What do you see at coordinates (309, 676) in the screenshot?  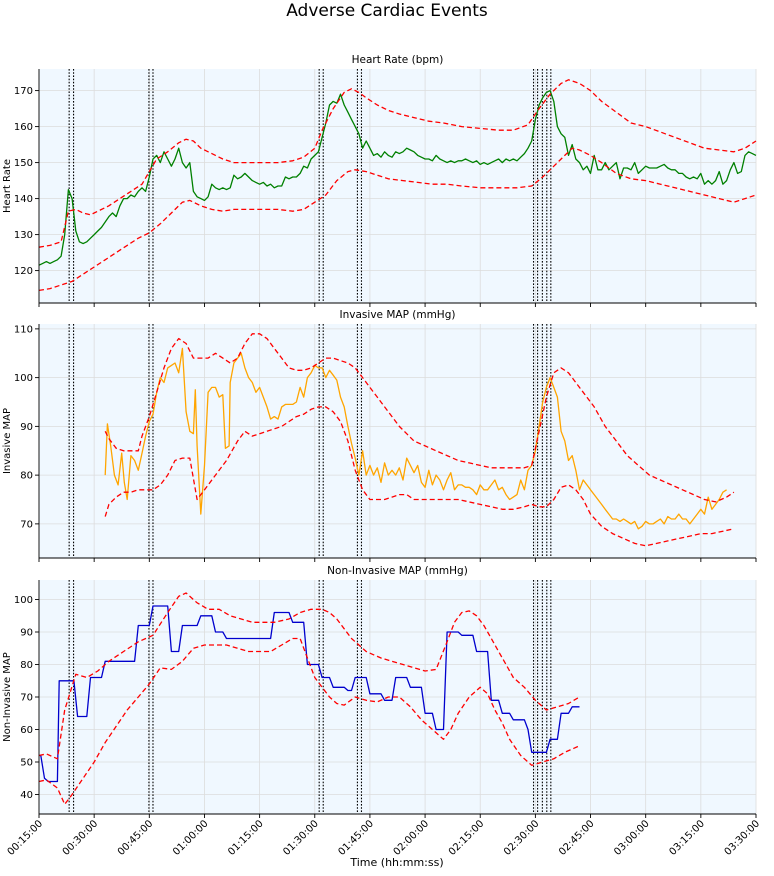 I see `upper-bound-line` at bounding box center [309, 676].